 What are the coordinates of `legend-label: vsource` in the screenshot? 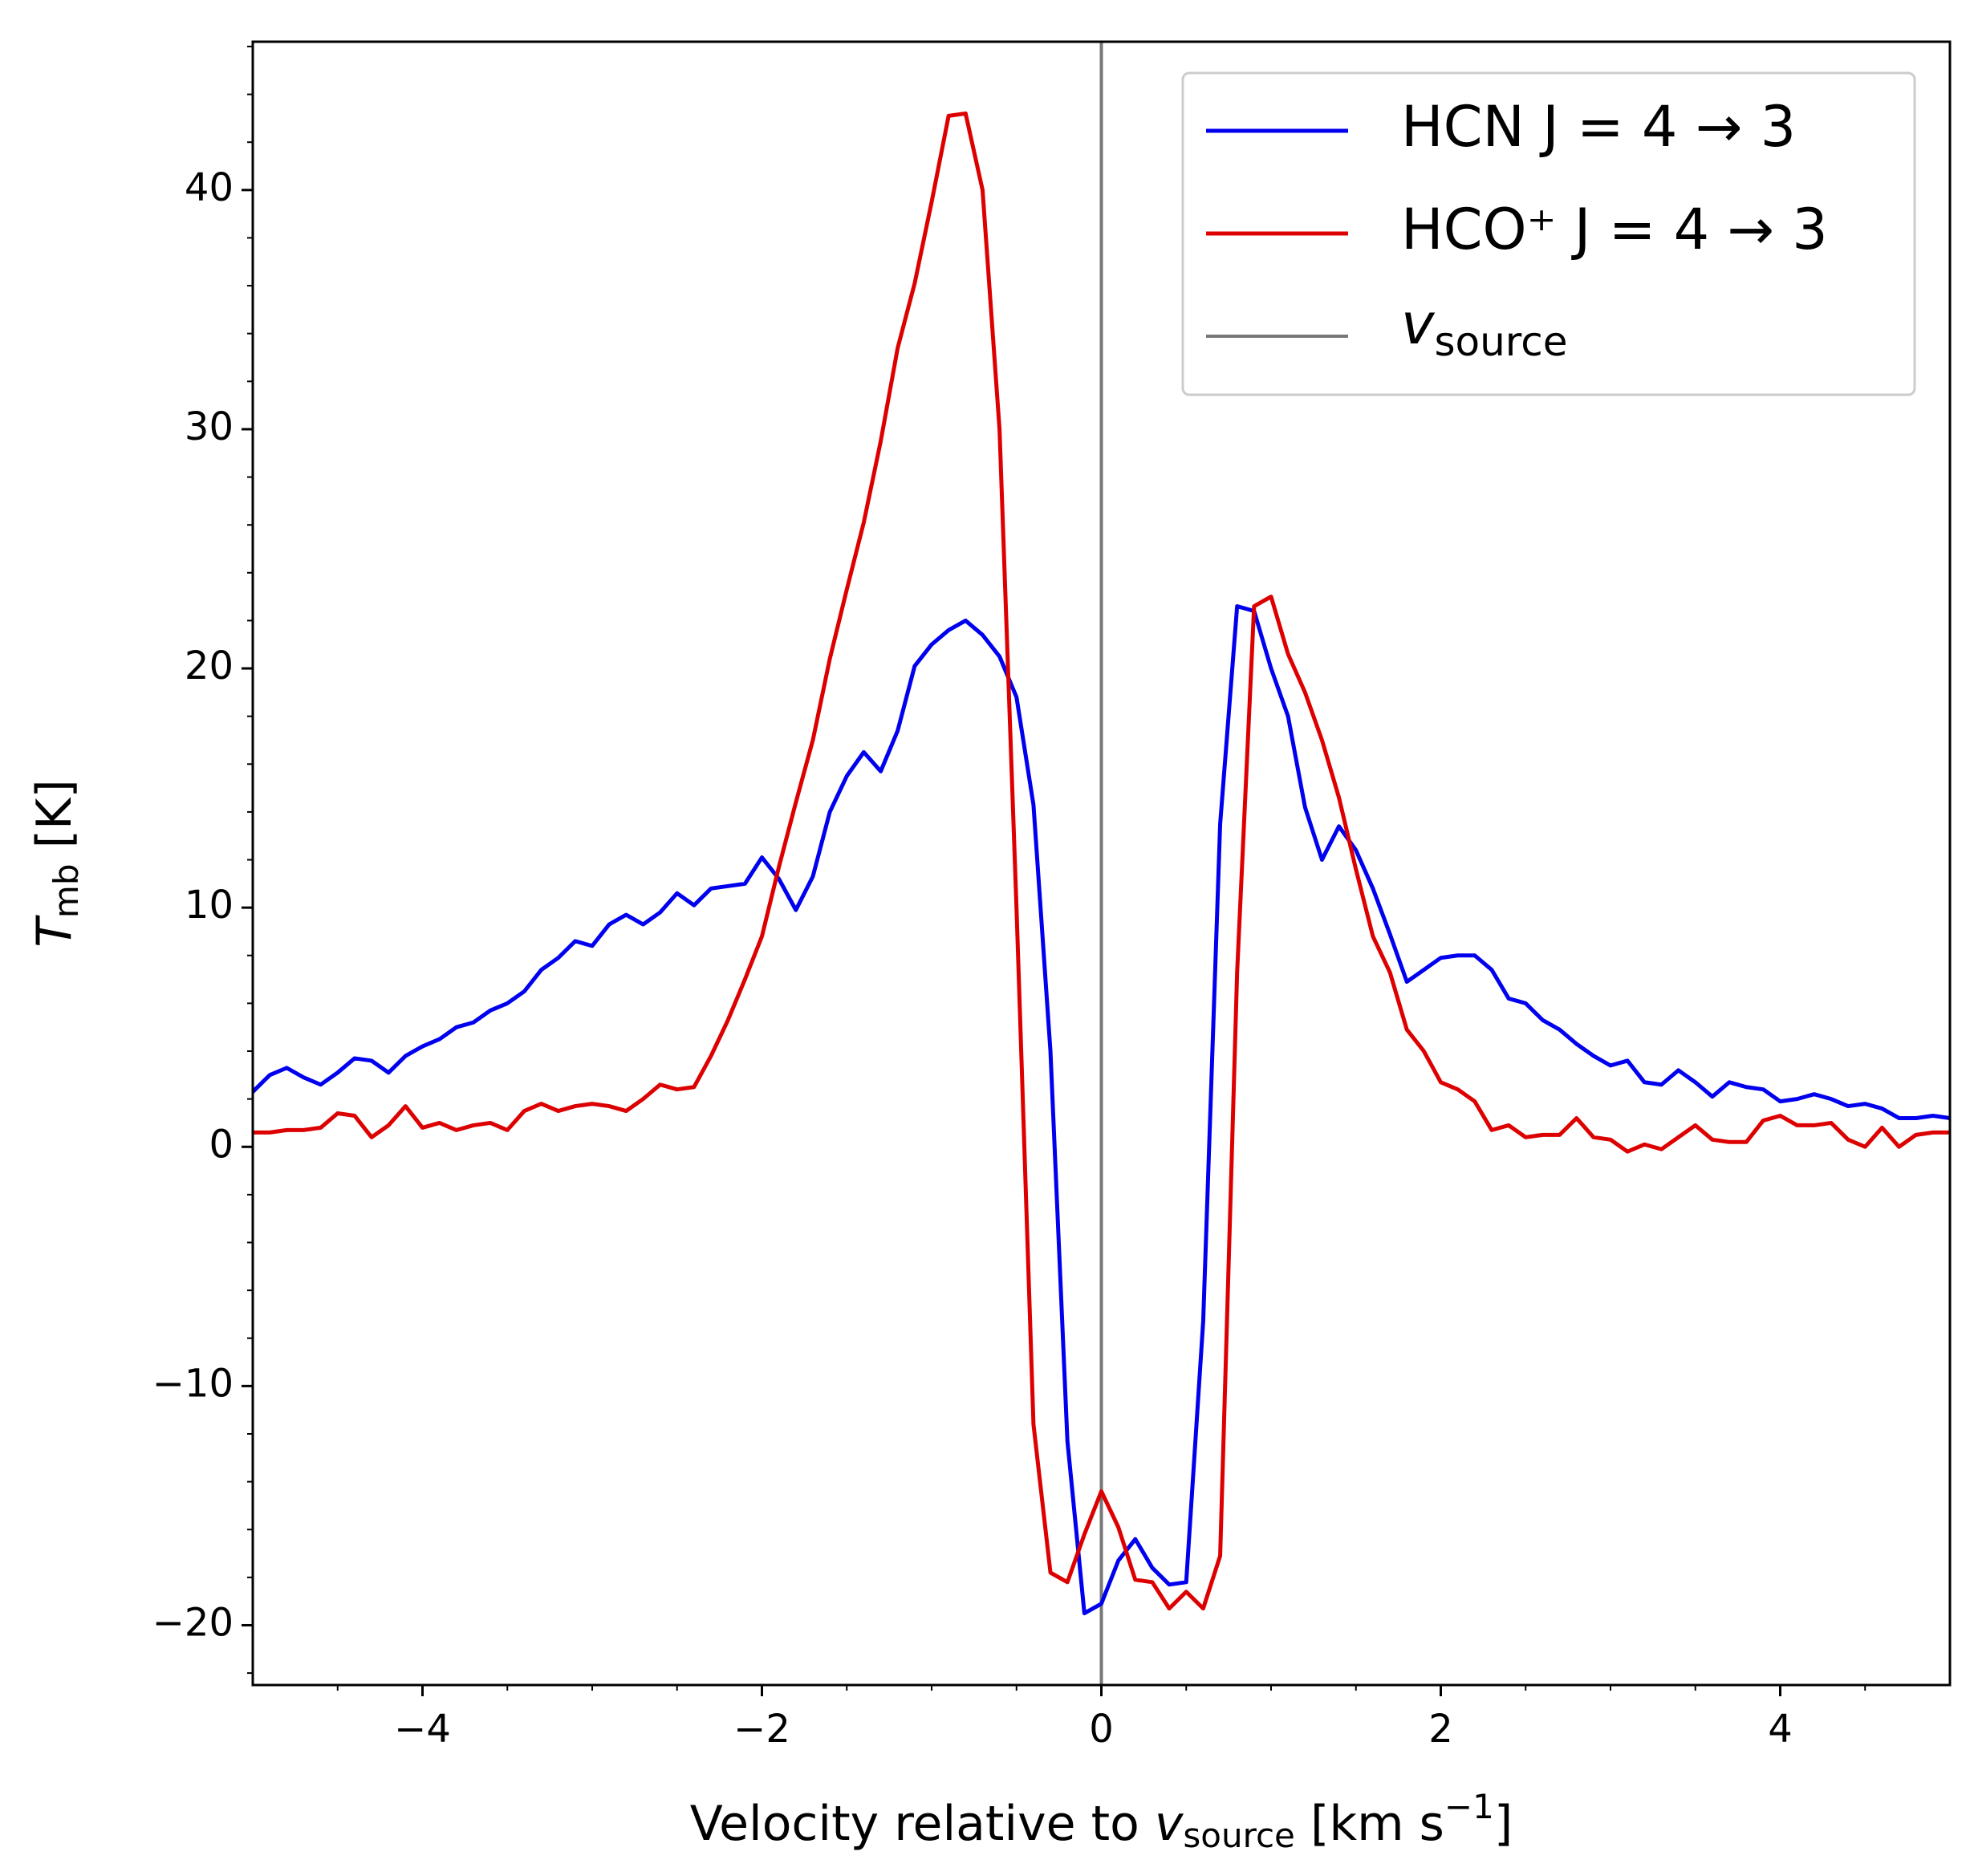 It's located at (1484, 327).